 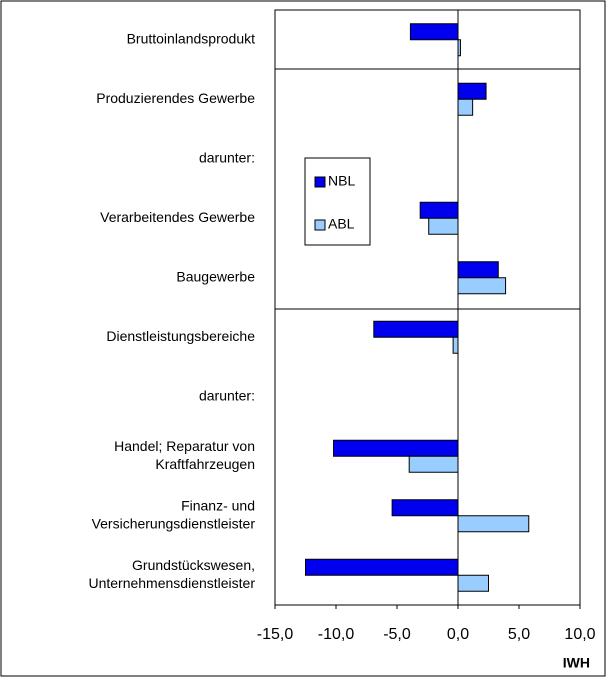 I want to click on source-note: IWH, so click(x=576, y=663).